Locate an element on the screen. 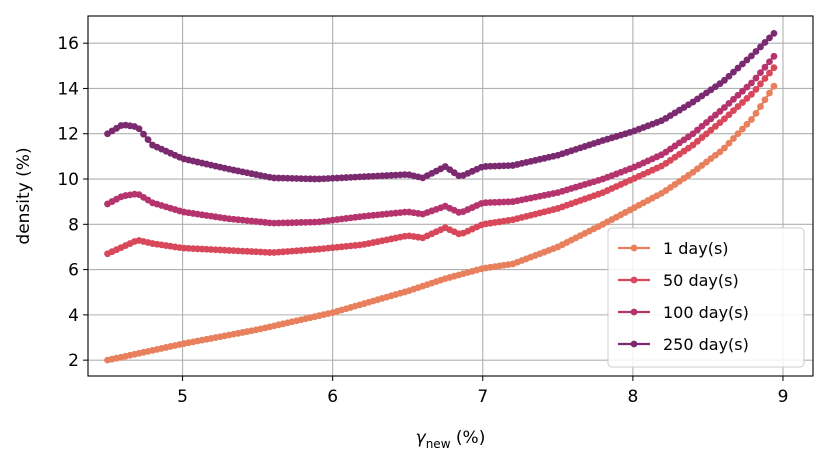 The height and width of the screenshot is (461, 830). y-tick-label: 4 is located at coordinates (73, 316).